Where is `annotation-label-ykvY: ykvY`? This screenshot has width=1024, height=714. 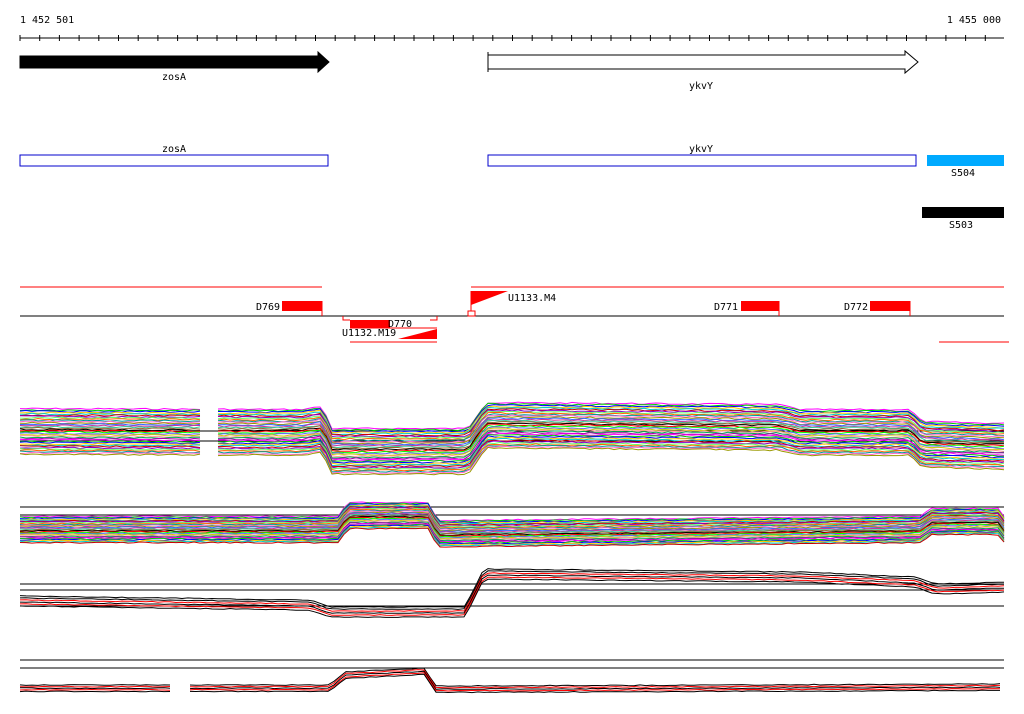 annotation-label-ykvY: ykvY is located at coordinates (701, 149).